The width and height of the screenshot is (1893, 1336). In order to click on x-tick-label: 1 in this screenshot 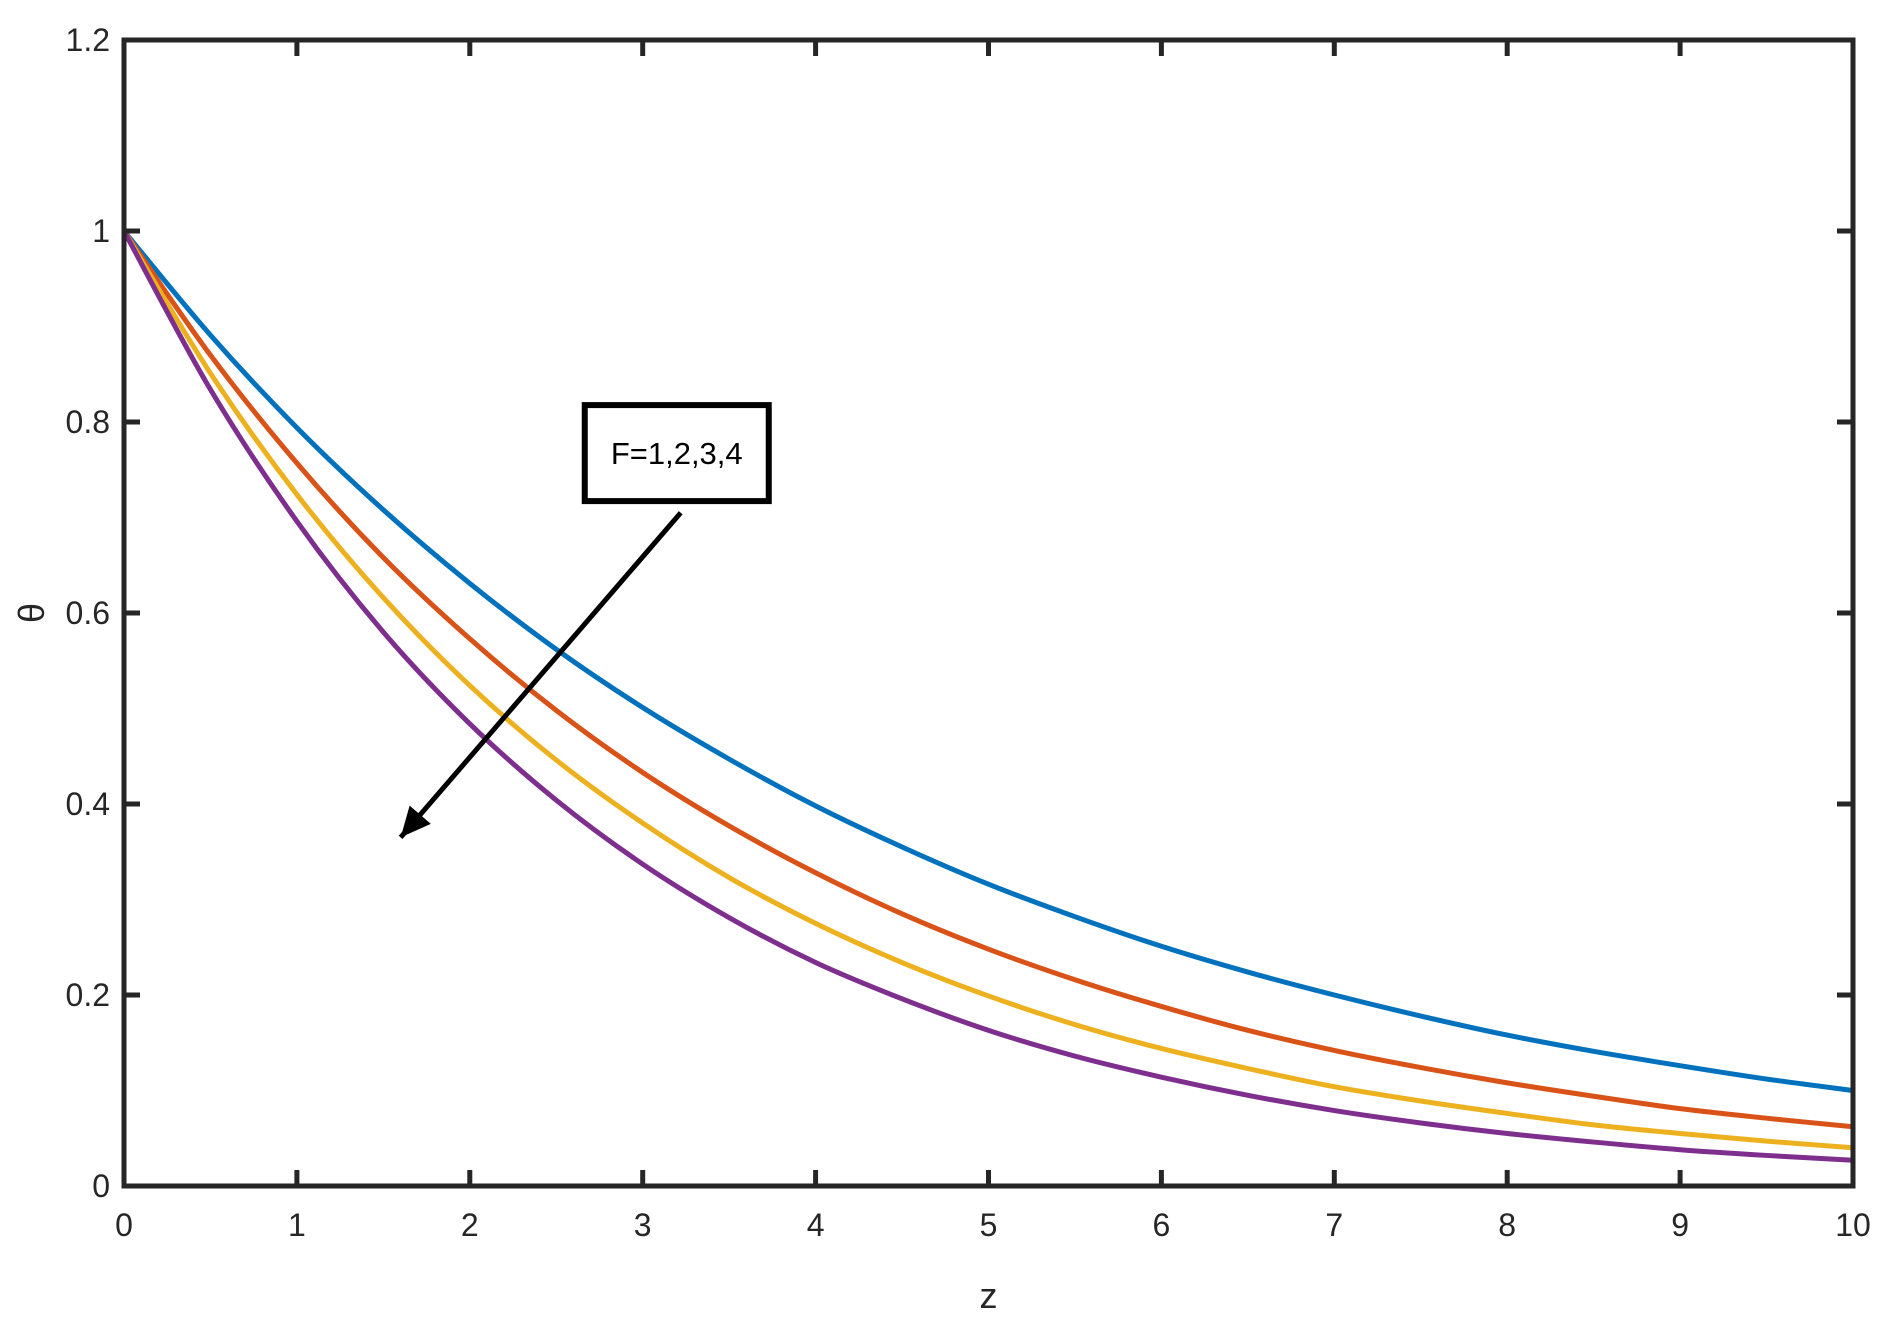, I will do `click(297, 1225)`.